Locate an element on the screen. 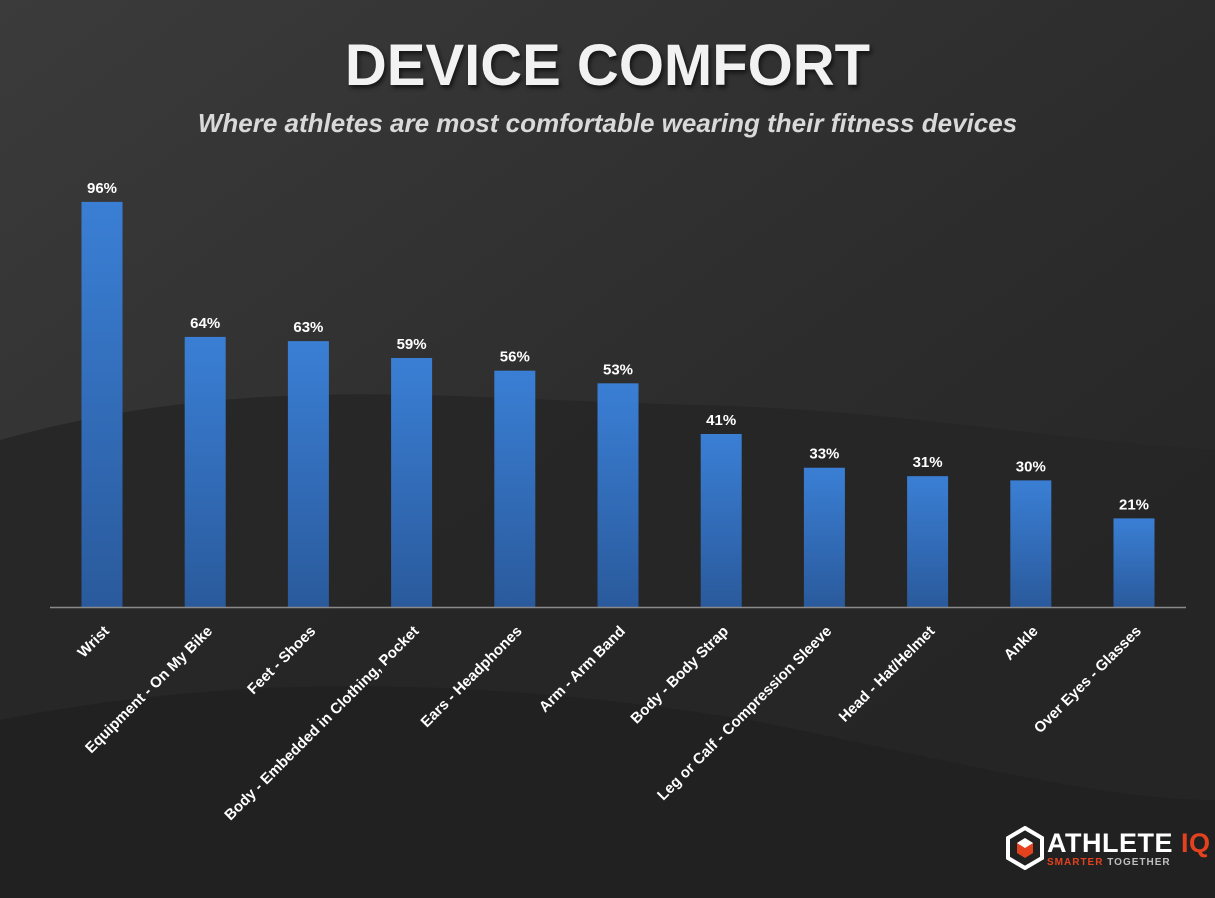 The image size is (1215, 898). value-label-leg-or-calf-compression-sleeve: 33% is located at coordinates (824, 454).